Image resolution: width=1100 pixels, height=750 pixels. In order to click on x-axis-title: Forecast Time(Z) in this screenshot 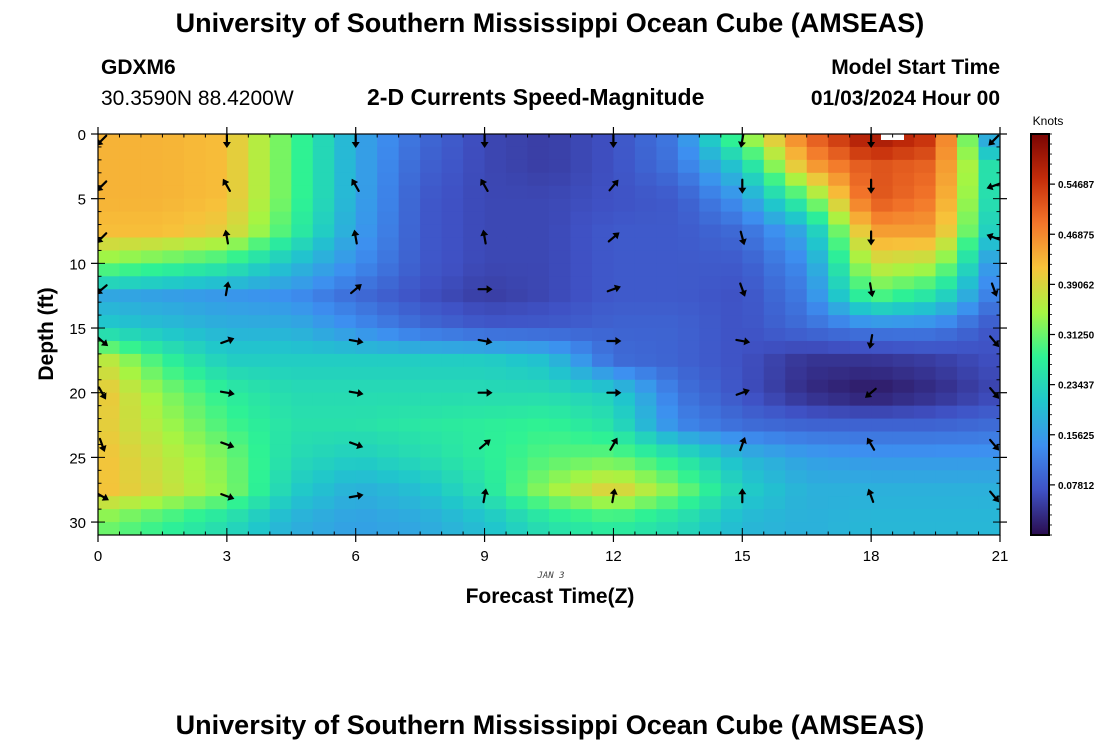, I will do `click(550, 596)`.